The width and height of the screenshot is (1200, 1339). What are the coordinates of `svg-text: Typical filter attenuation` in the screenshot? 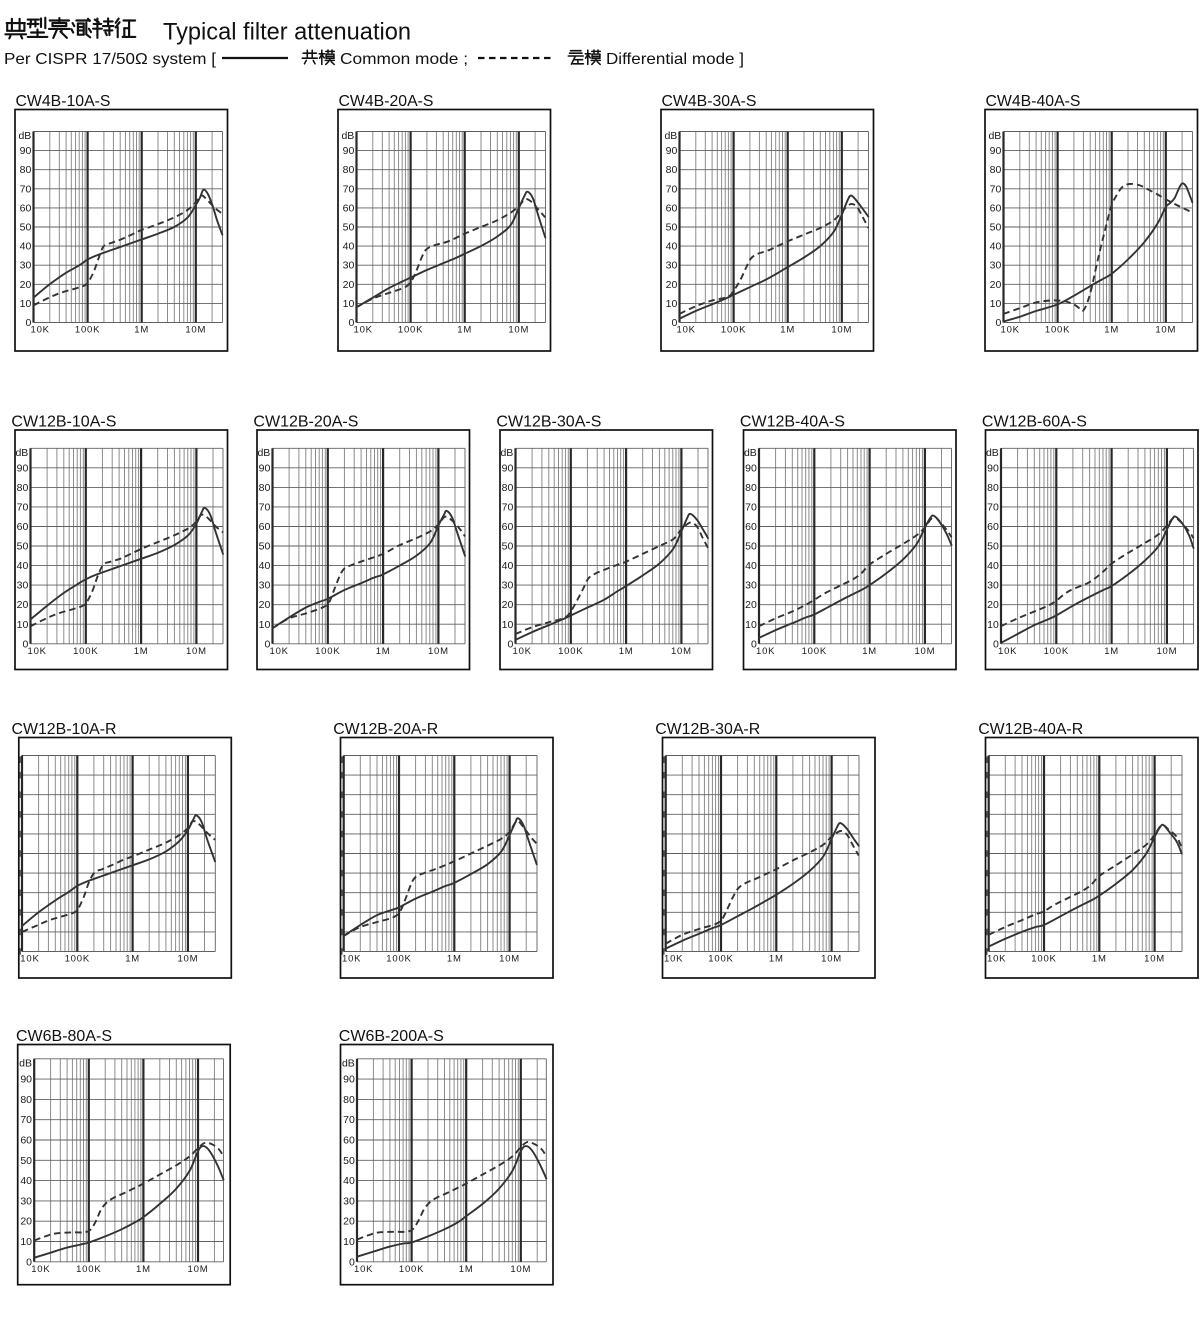 It's located at (287, 32).